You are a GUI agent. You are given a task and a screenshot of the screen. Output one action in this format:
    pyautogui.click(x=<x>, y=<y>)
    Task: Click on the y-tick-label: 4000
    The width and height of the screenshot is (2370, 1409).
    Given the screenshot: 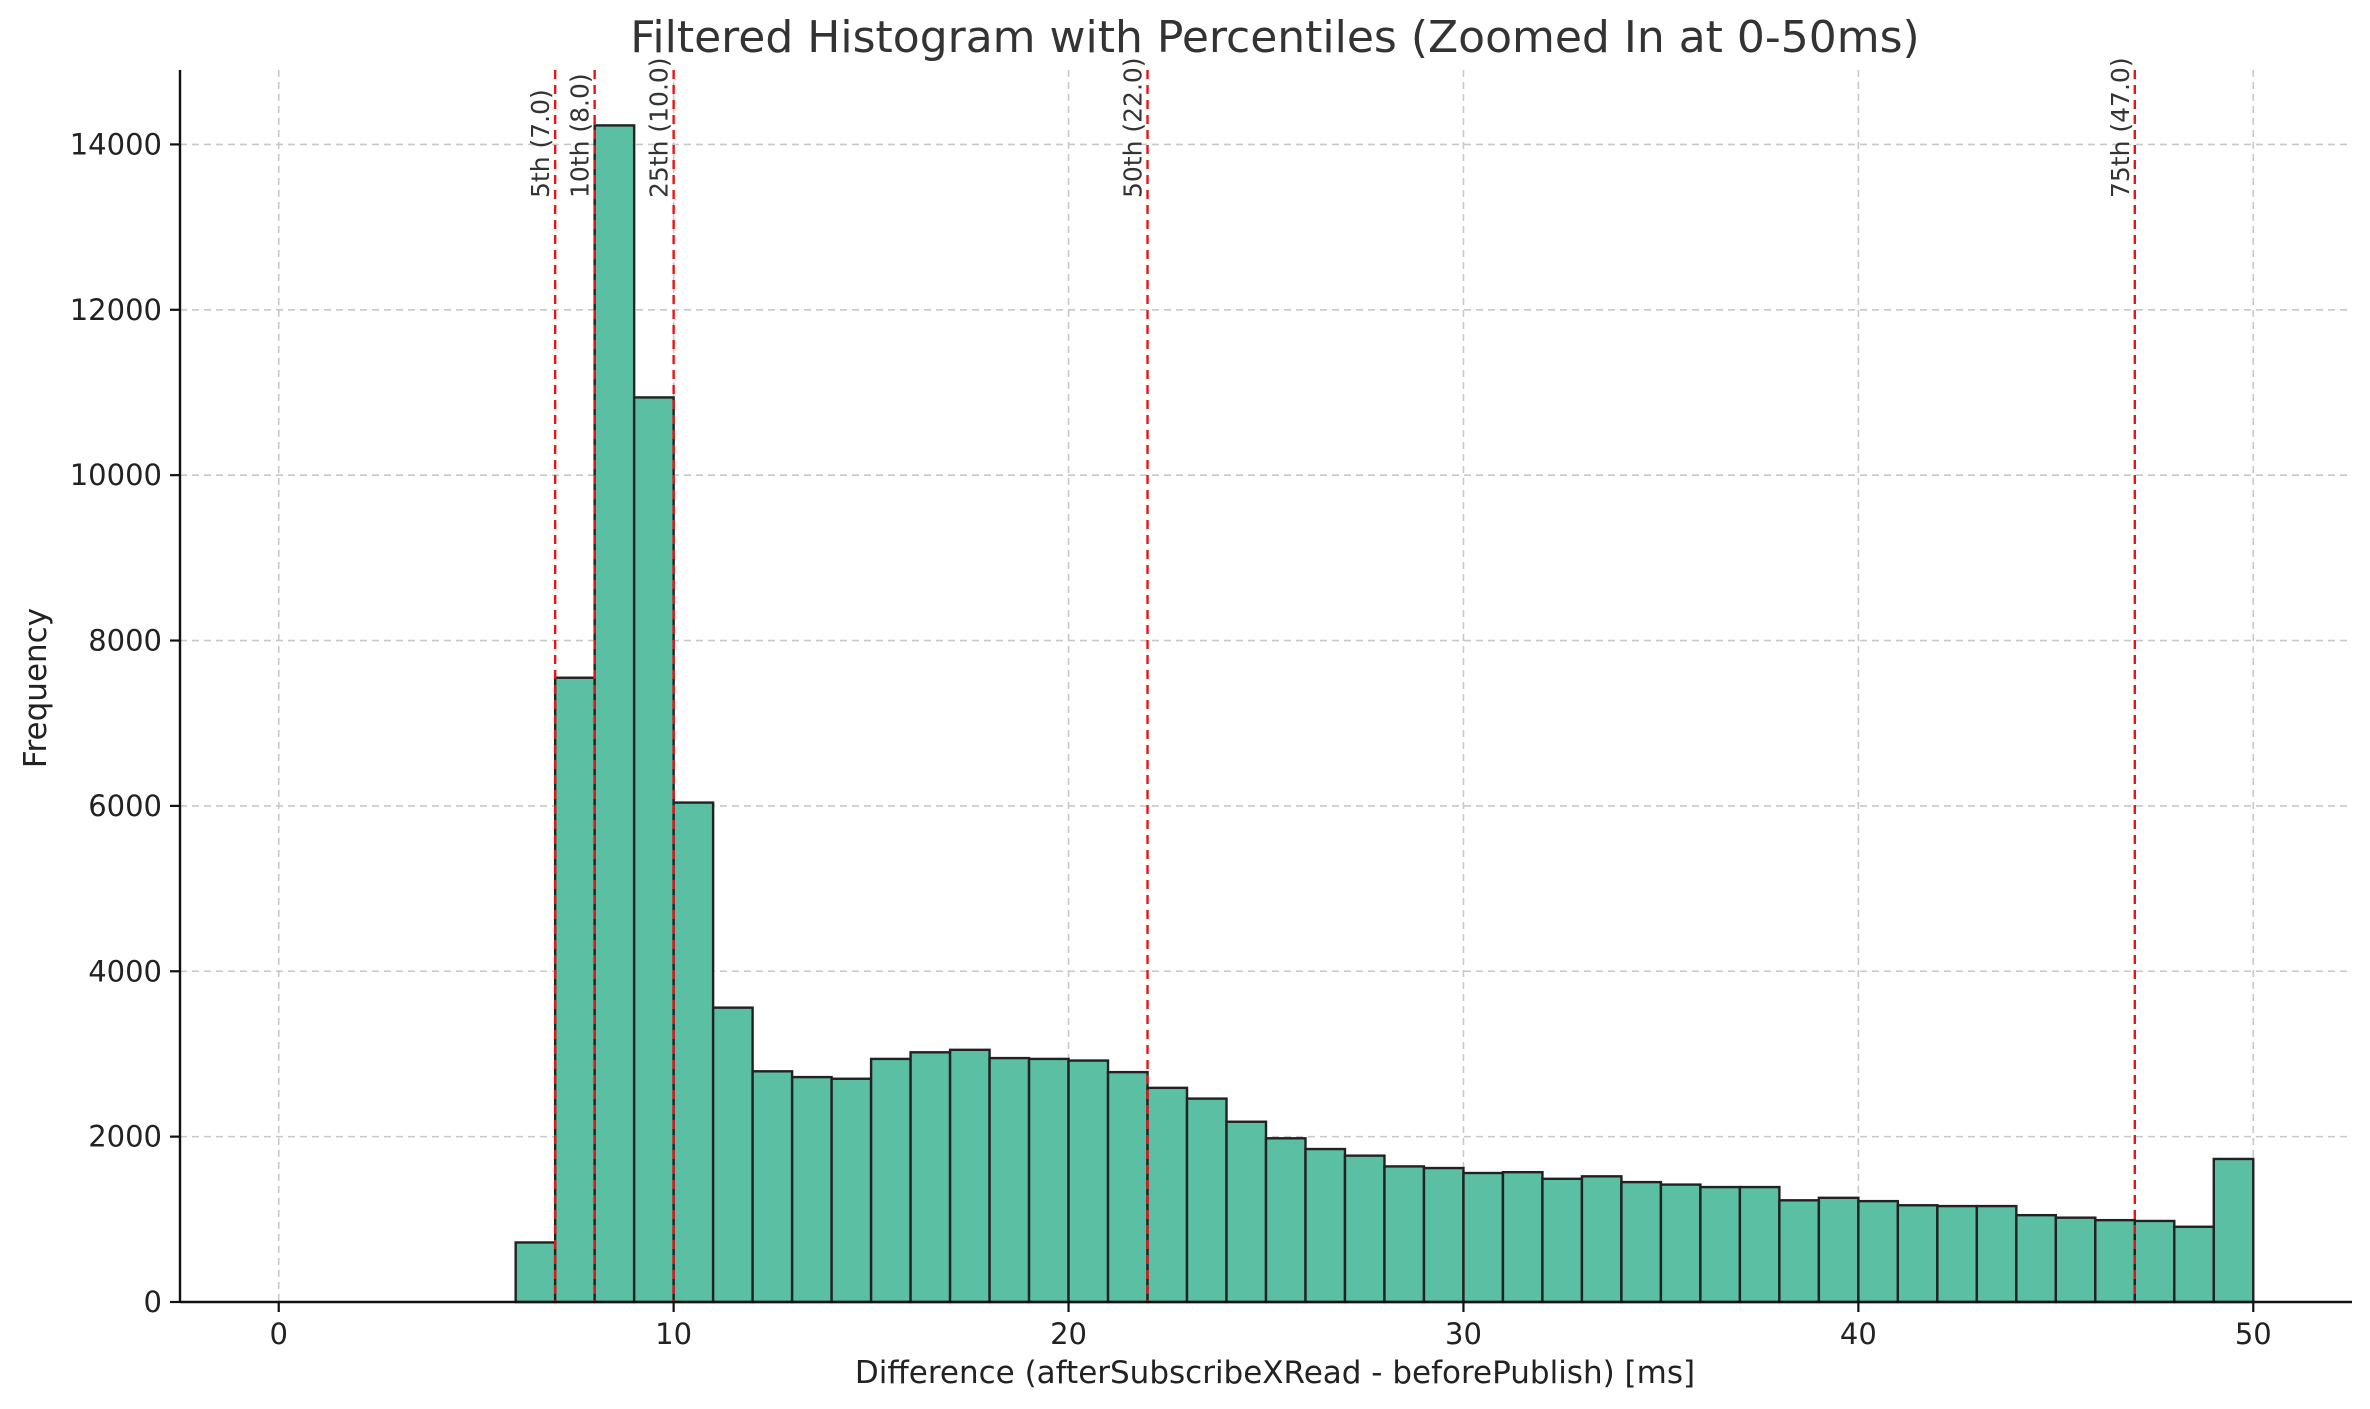 What is the action you would take?
    pyautogui.click(x=125, y=971)
    